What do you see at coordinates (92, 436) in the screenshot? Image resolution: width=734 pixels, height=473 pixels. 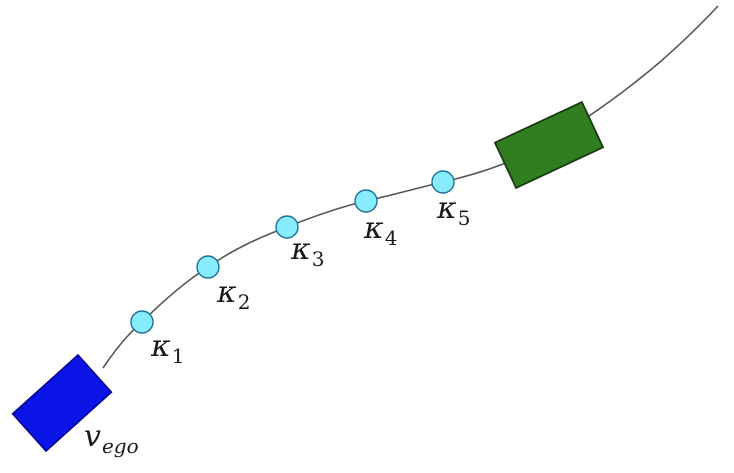 I see `ego-label-main: v` at bounding box center [92, 436].